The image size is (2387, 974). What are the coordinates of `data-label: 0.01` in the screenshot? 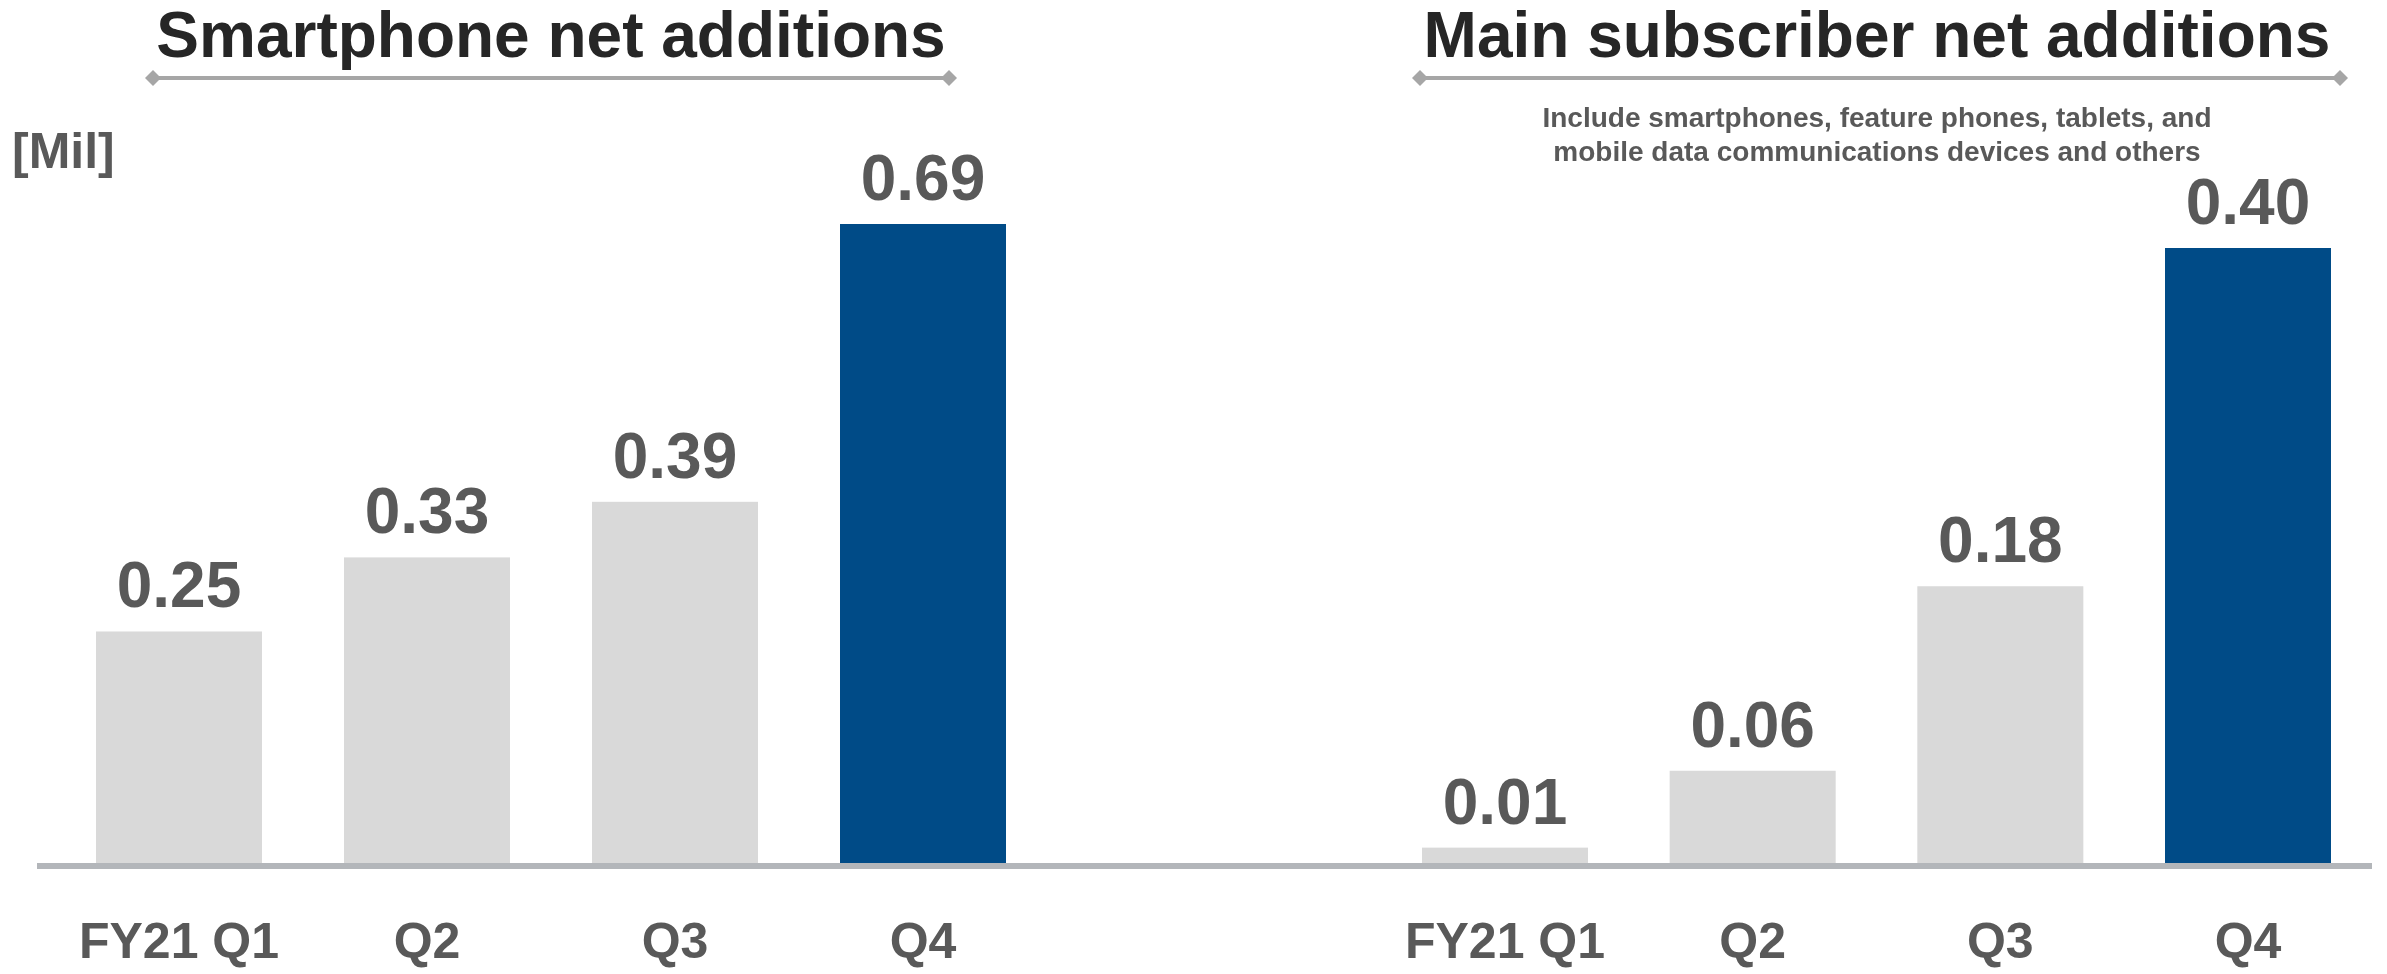 It's located at (1505, 801).